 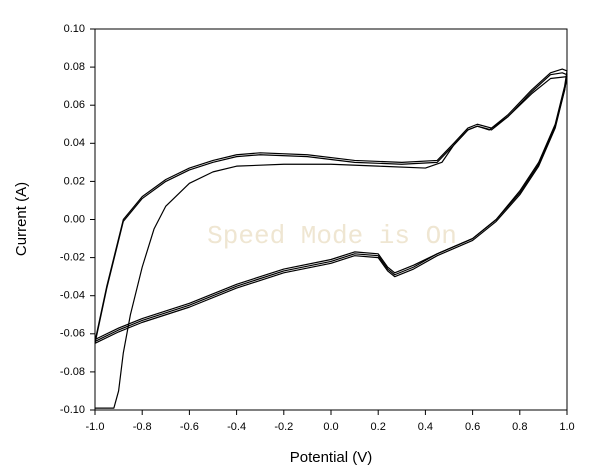 I want to click on y-tick-label: -0.10, so click(x=72, y=410).